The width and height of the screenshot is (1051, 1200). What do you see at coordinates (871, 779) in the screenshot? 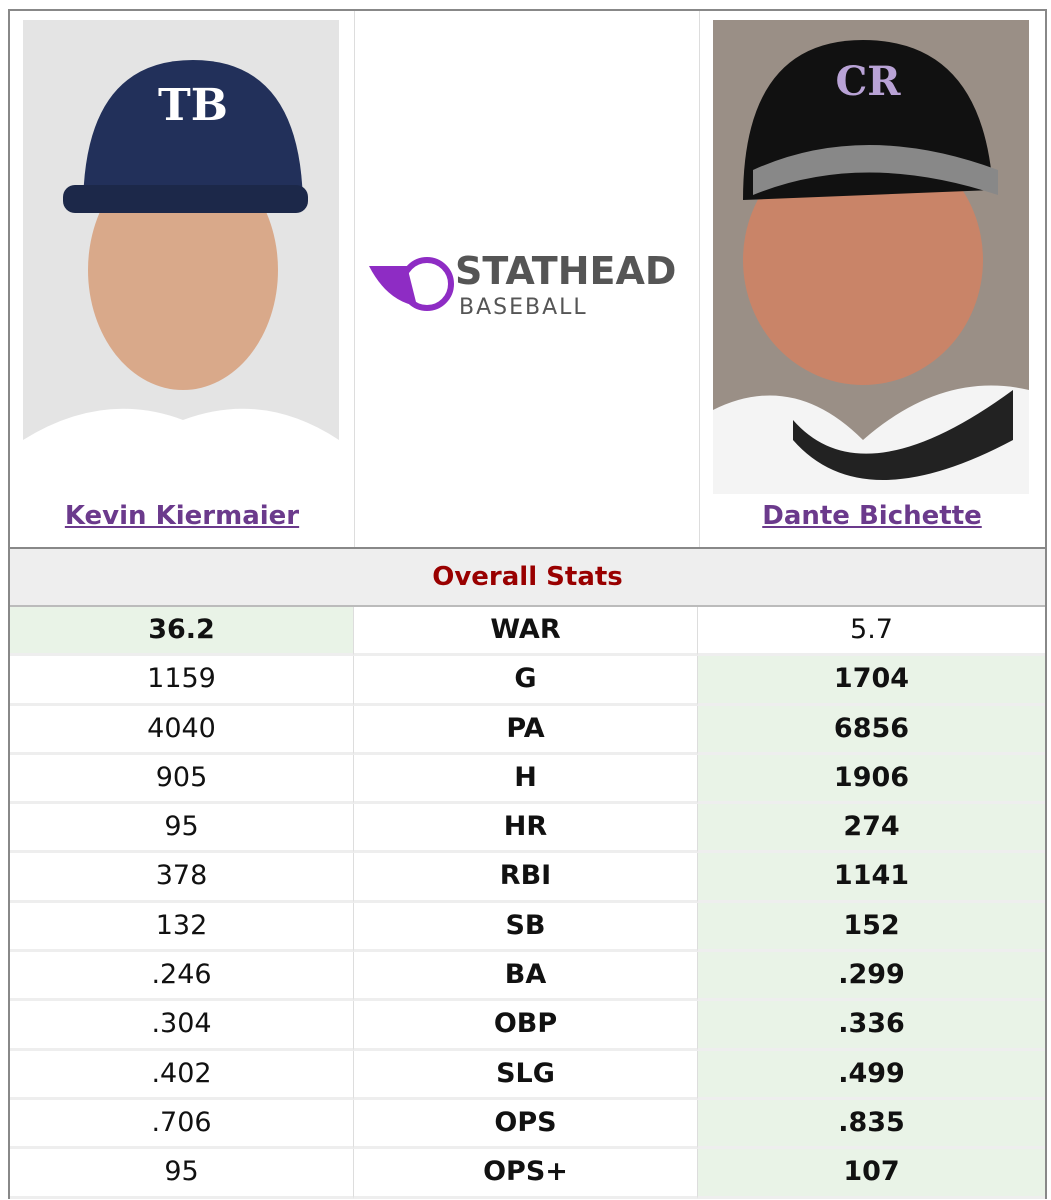
I see `right-value: 1906` at bounding box center [871, 779].